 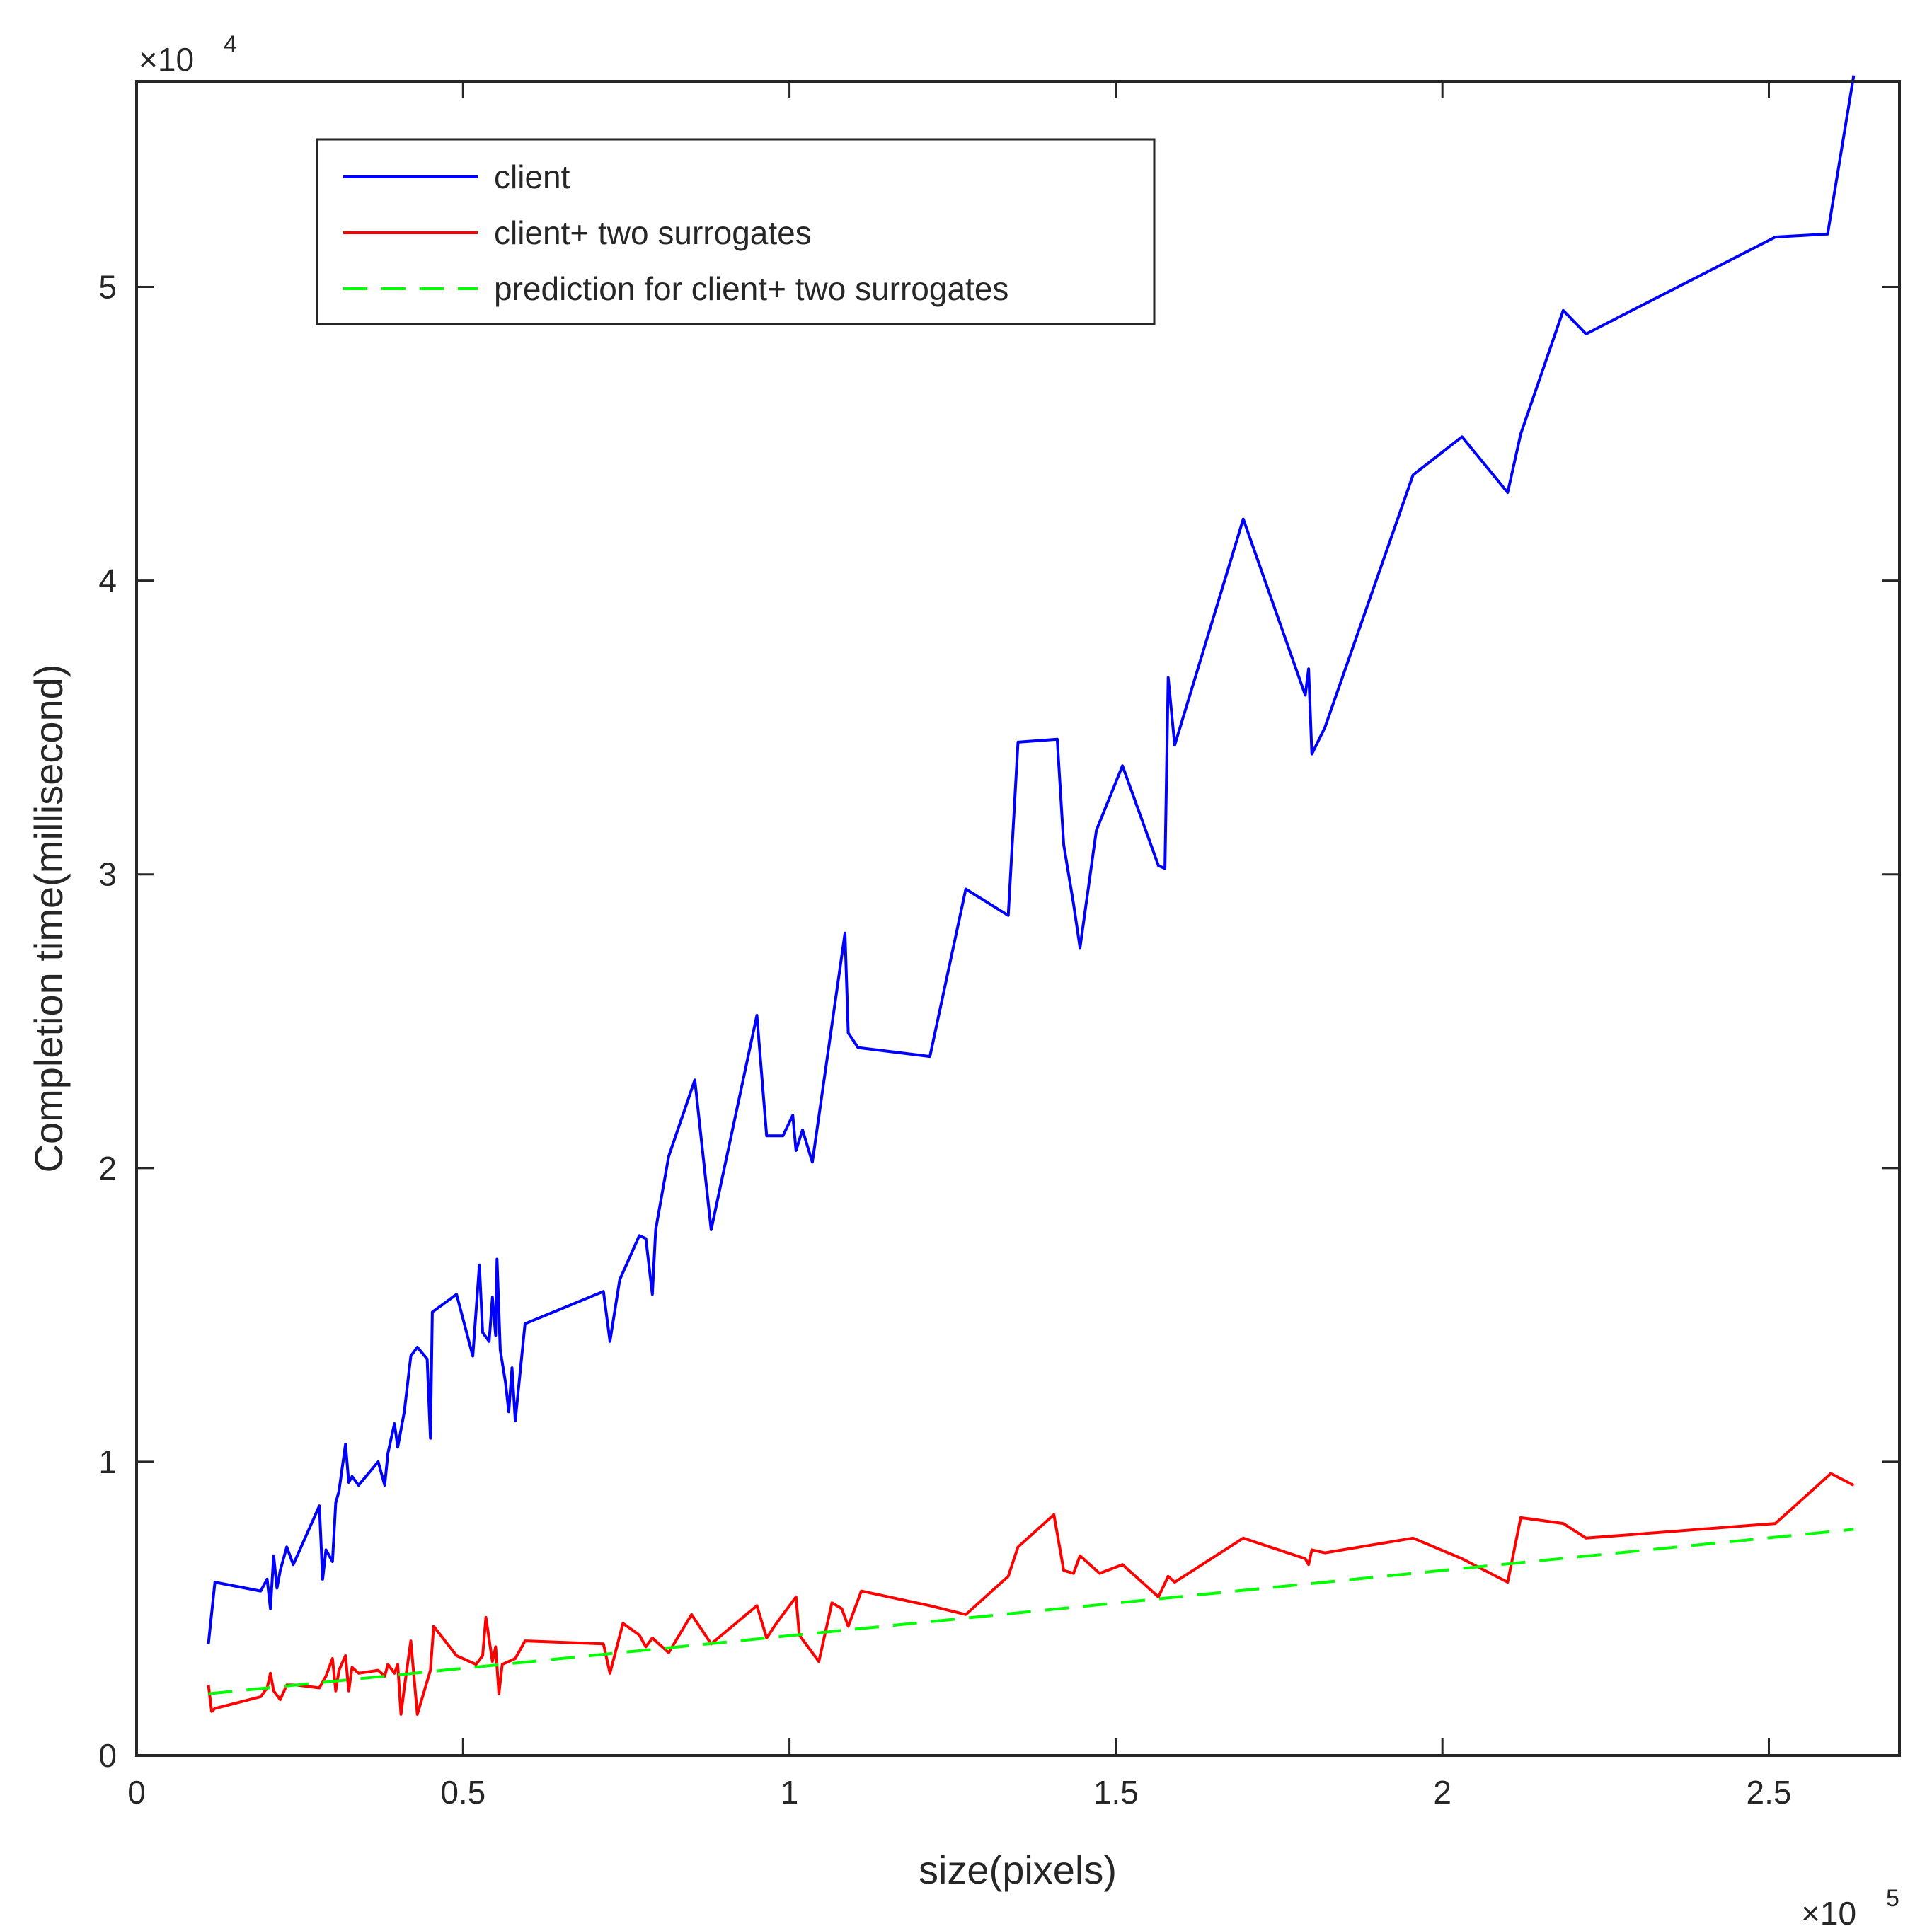 What do you see at coordinates (790, 1792) in the screenshot?
I see `x-tick-label-2: 1` at bounding box center [790, 1792].